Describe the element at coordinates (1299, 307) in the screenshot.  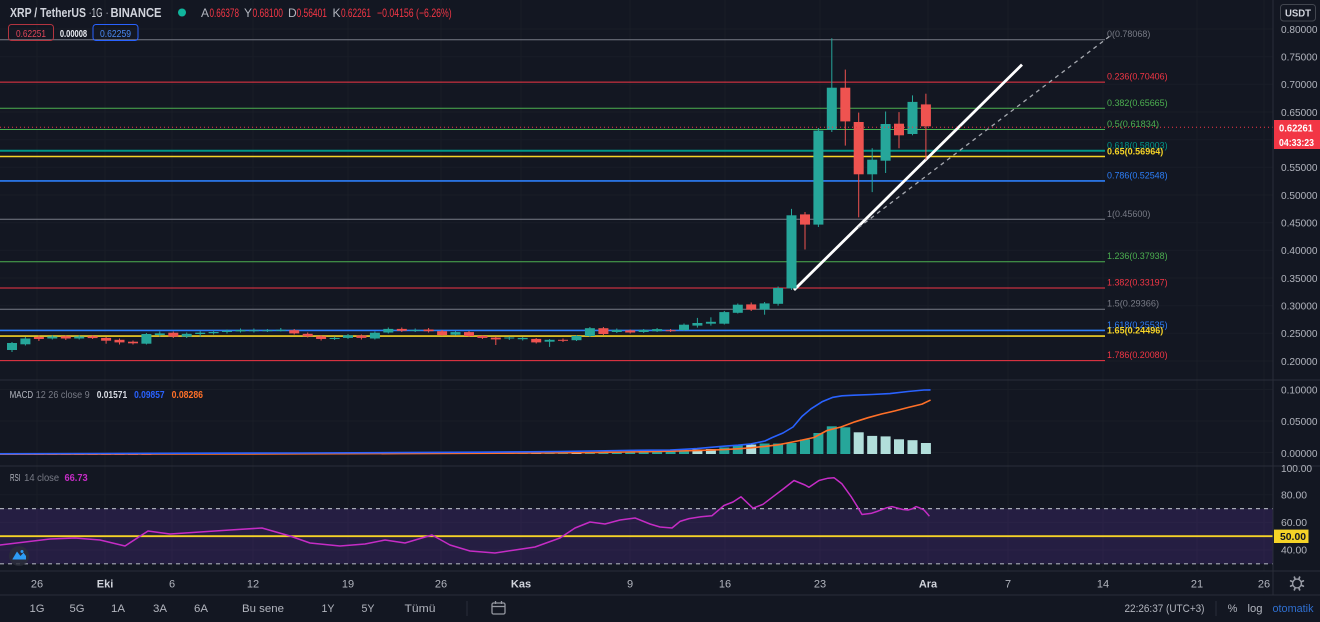
I see `svg-text: 0.30000` at that location.